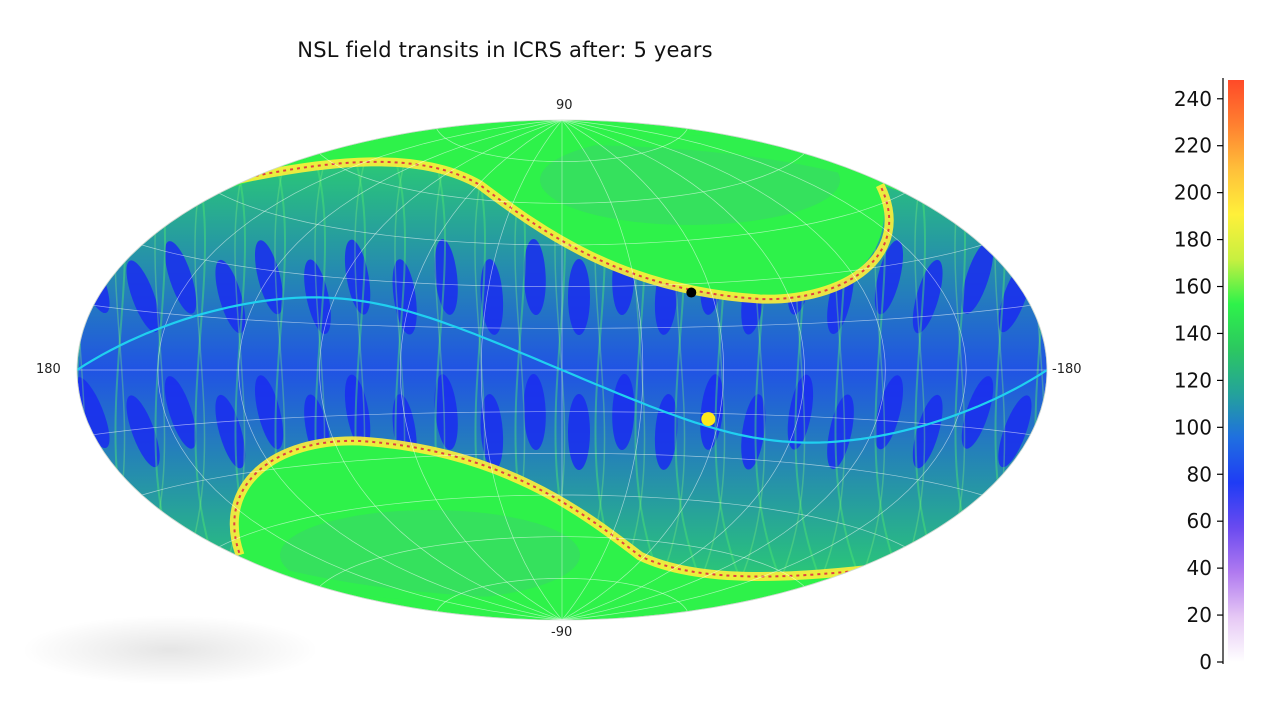 The height and width of the screenshot is (720, 1280). Describe the element at coordinates (564, 105) in the screenshot. I see `axis-label-top: 90` at that location.